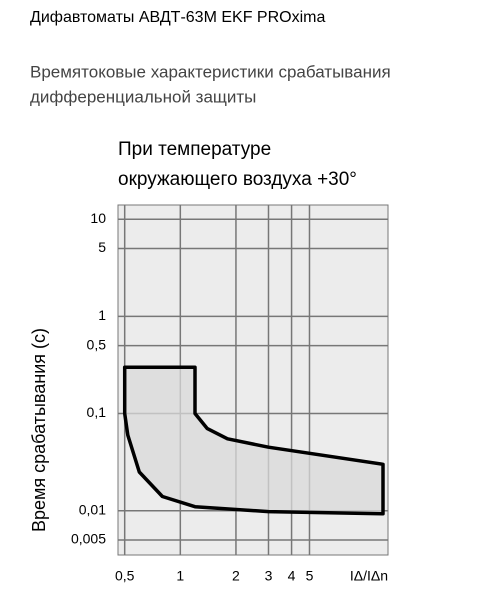 The height and width of the screenshot is (600, 481). Describe the element at coordinates (369, 576) in the screenshot. I see `x-axis-label: IΔ/IΔn` at that location.